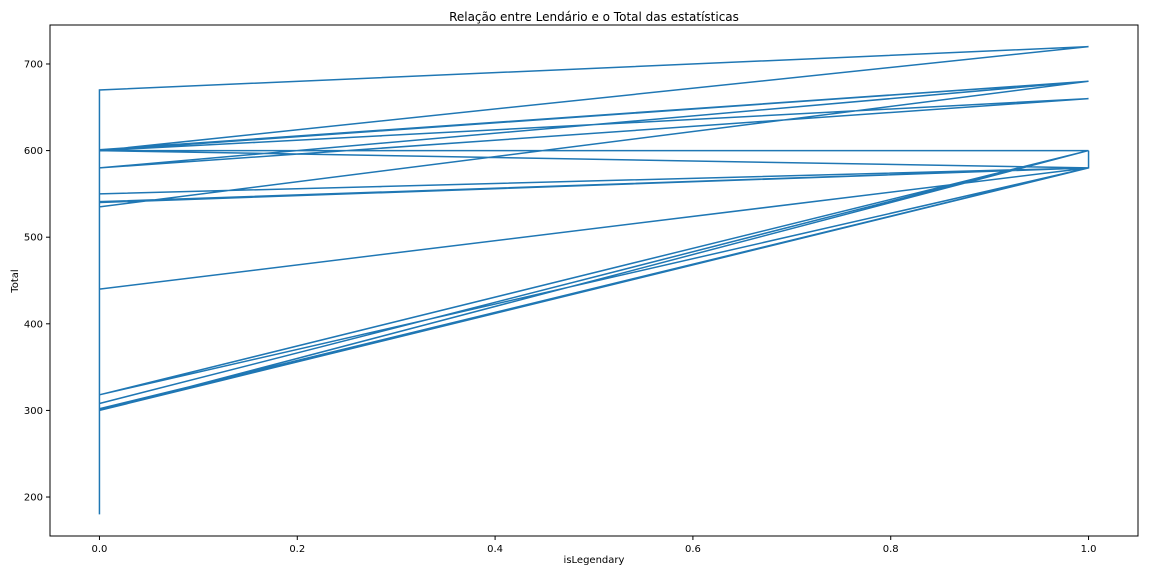 This screenshot has width=1152, height=576. Describe the element at coordinates (33, 324) in the screenshot. I see `y-tick-label-2: 400` at that location.